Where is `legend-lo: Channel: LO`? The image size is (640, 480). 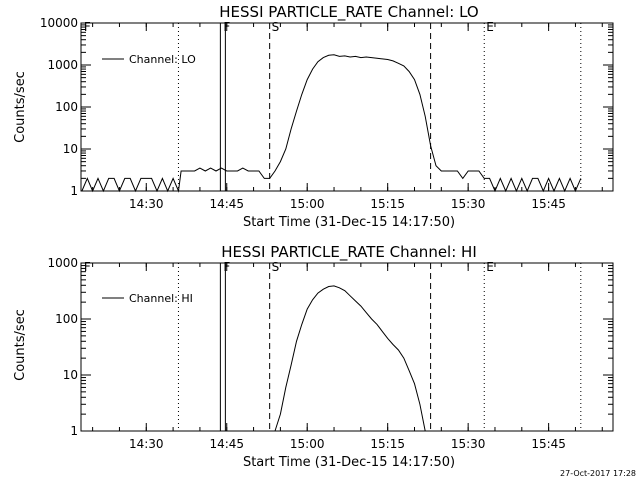 legend-lo: Channel: LO is located at coordinates (149, 59).